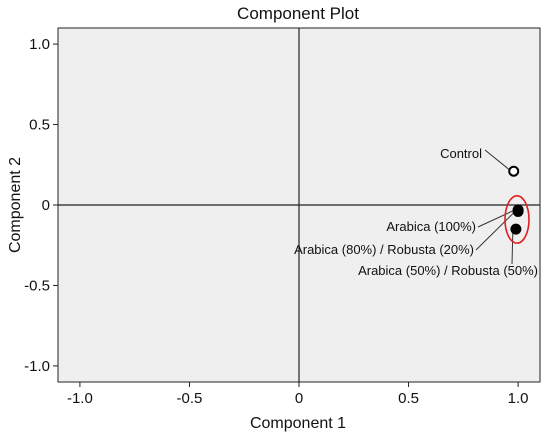  I want to click on x-tick-label: -0.5, so click(190, 398).